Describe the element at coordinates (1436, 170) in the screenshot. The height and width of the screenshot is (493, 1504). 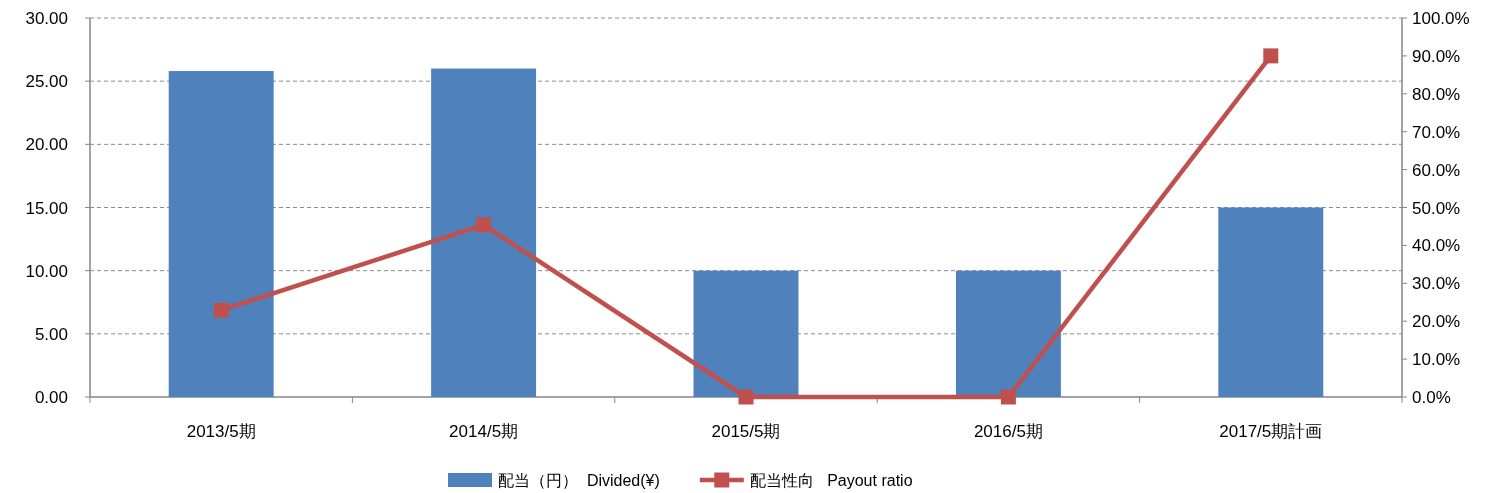
I see `y2-tick-label: 60.0%` at that location.